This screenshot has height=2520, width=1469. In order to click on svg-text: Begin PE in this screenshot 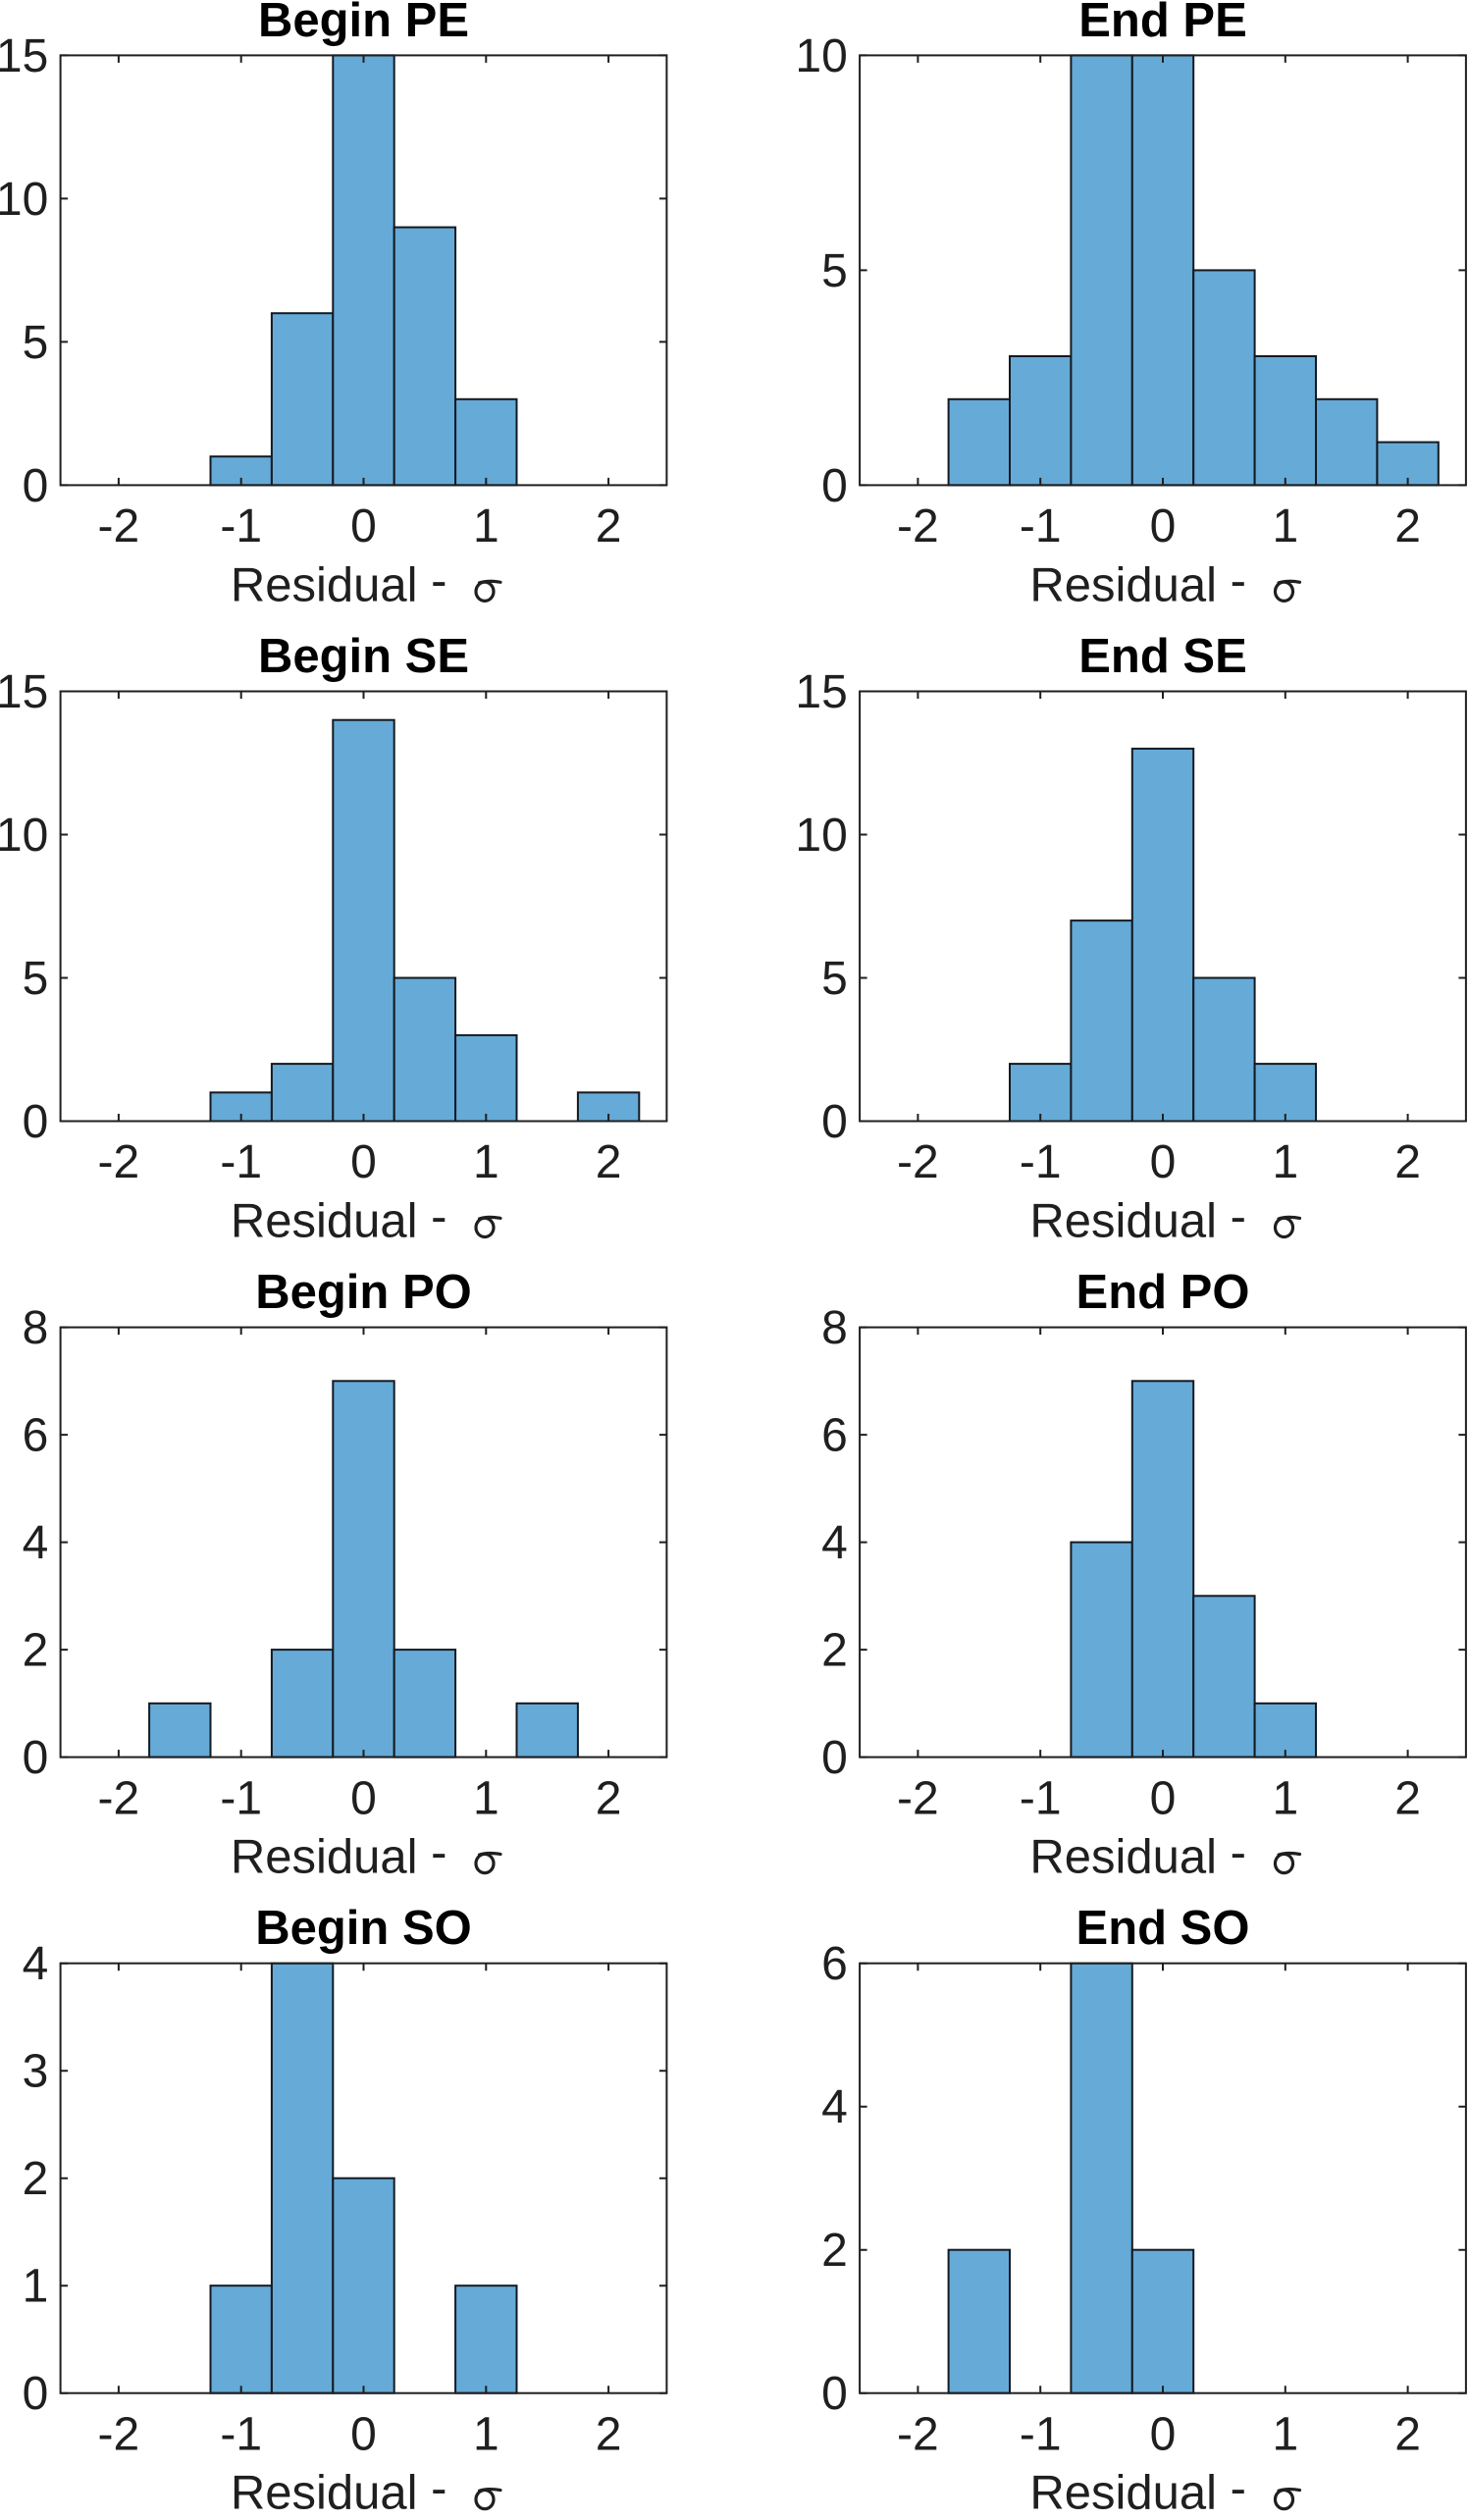, I will do `click(363, 23)`.